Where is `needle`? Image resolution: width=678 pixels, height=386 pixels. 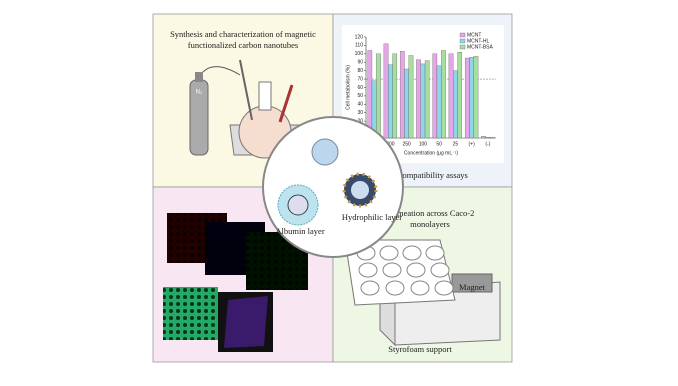 needle is located at coordinates (246, 90).